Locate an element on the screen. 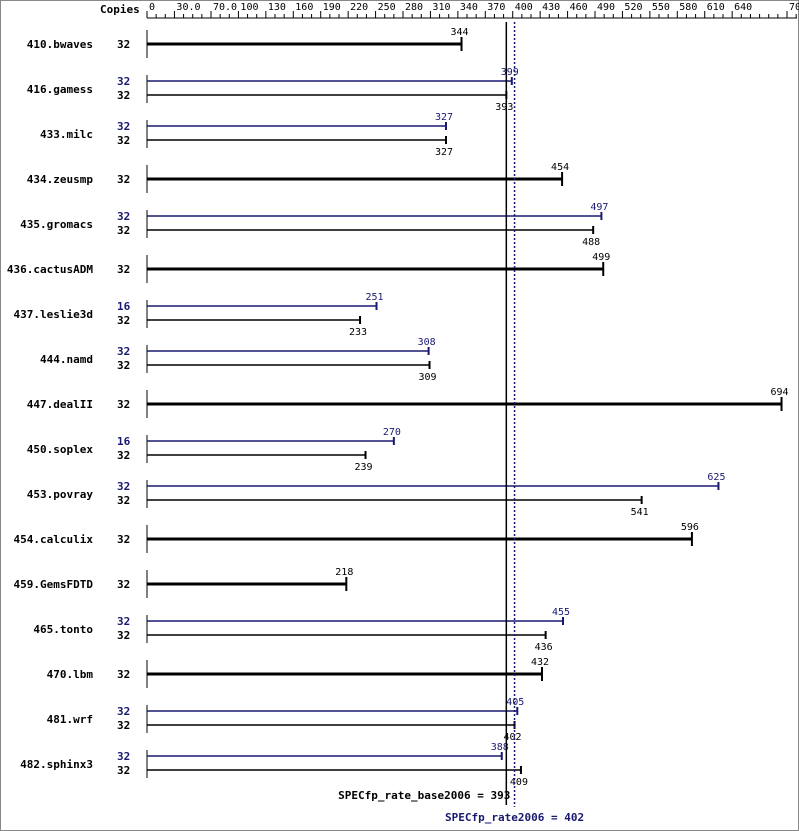 This screenshot has width=799, height=831. peak-value-label: 625 is located at coordinates (716, 477).